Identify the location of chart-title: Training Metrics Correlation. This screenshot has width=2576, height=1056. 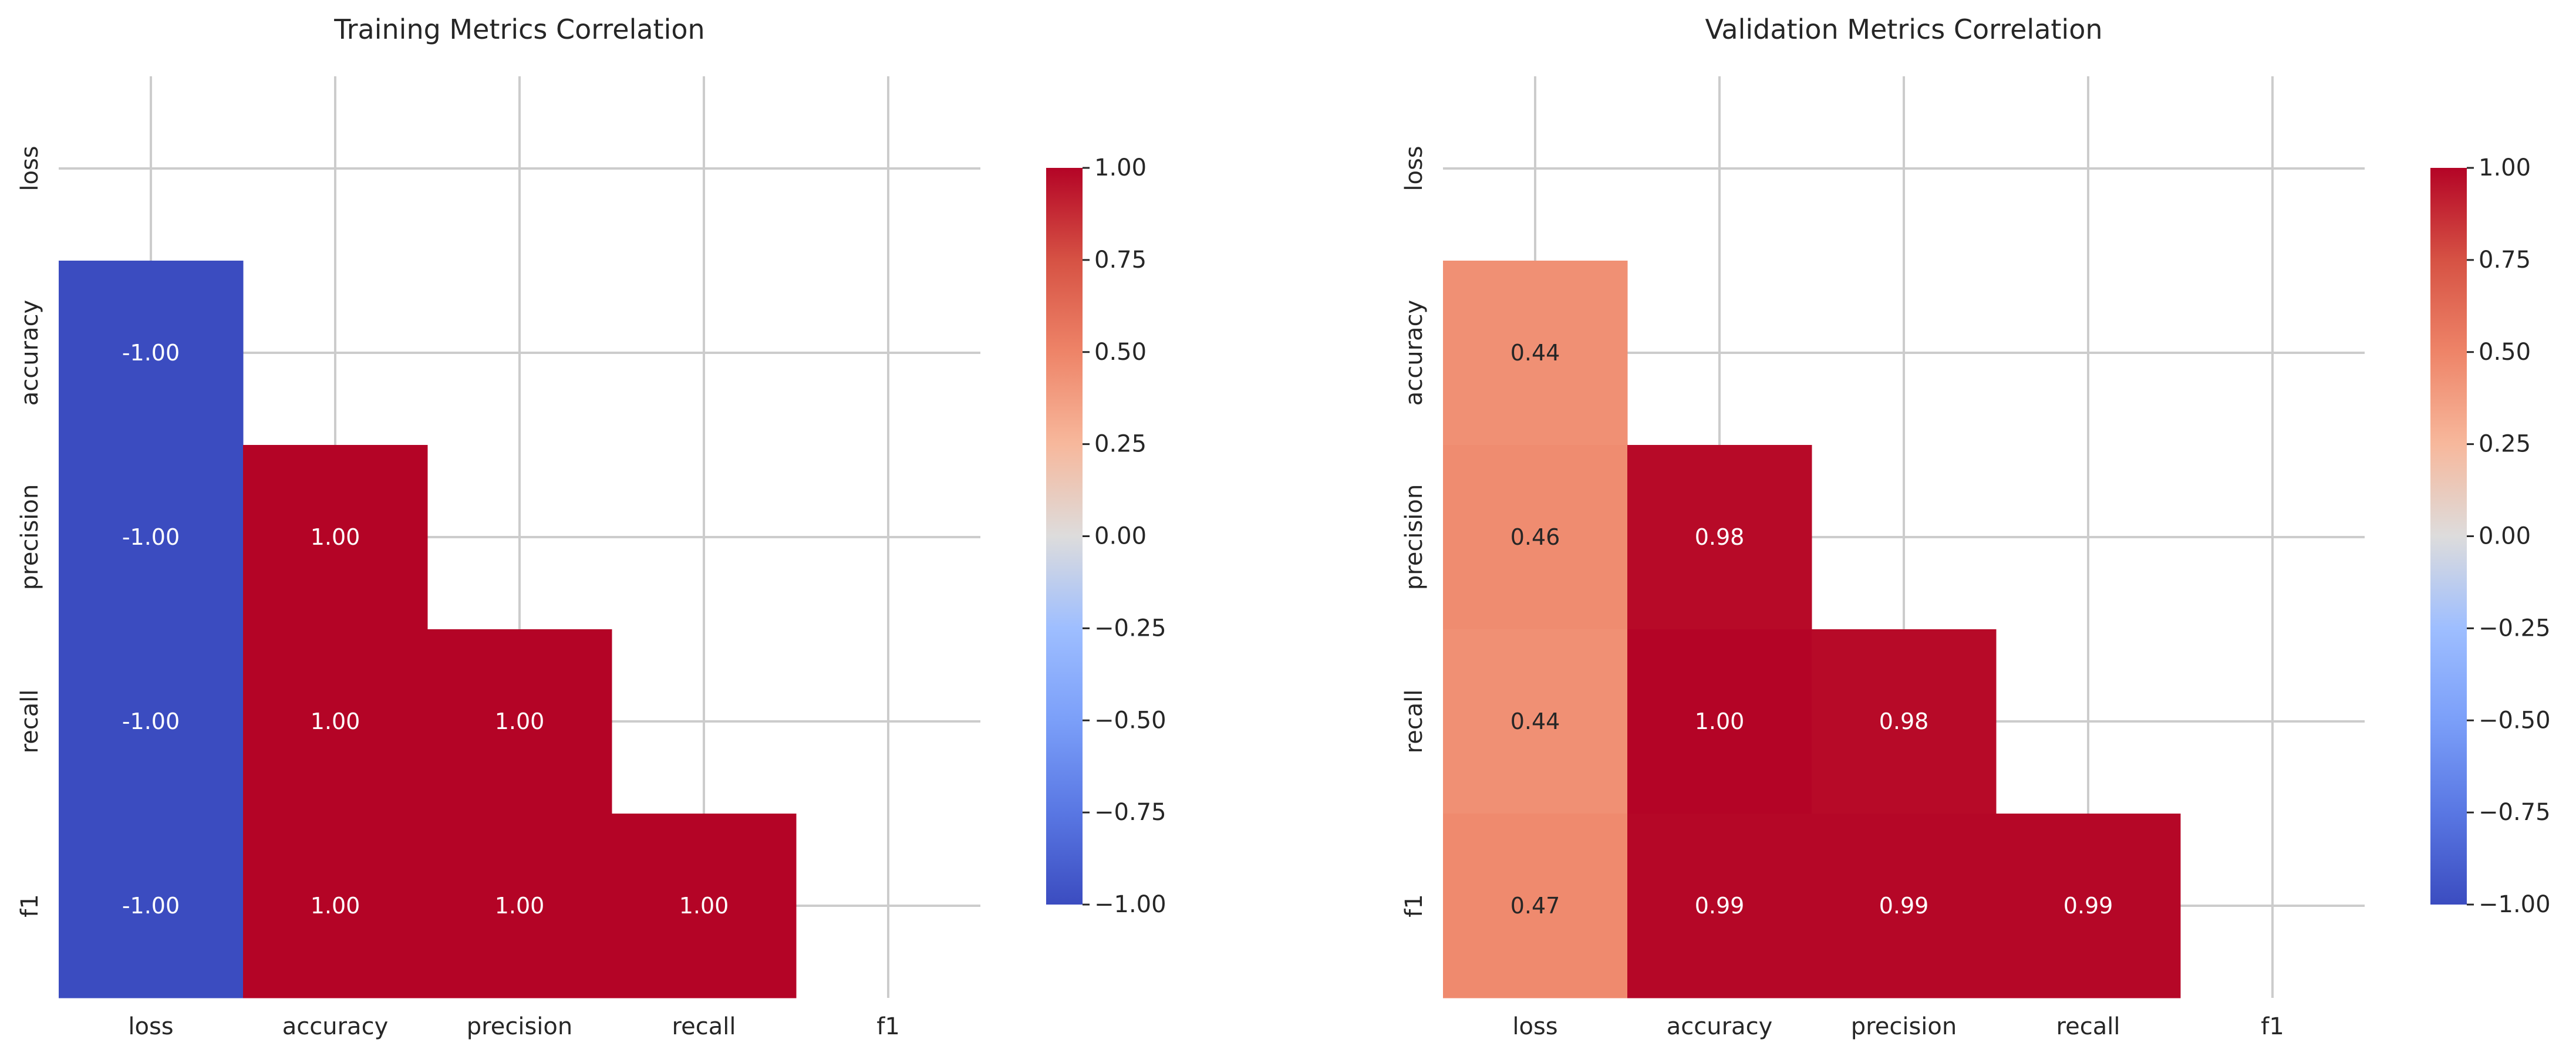
(518, 30).